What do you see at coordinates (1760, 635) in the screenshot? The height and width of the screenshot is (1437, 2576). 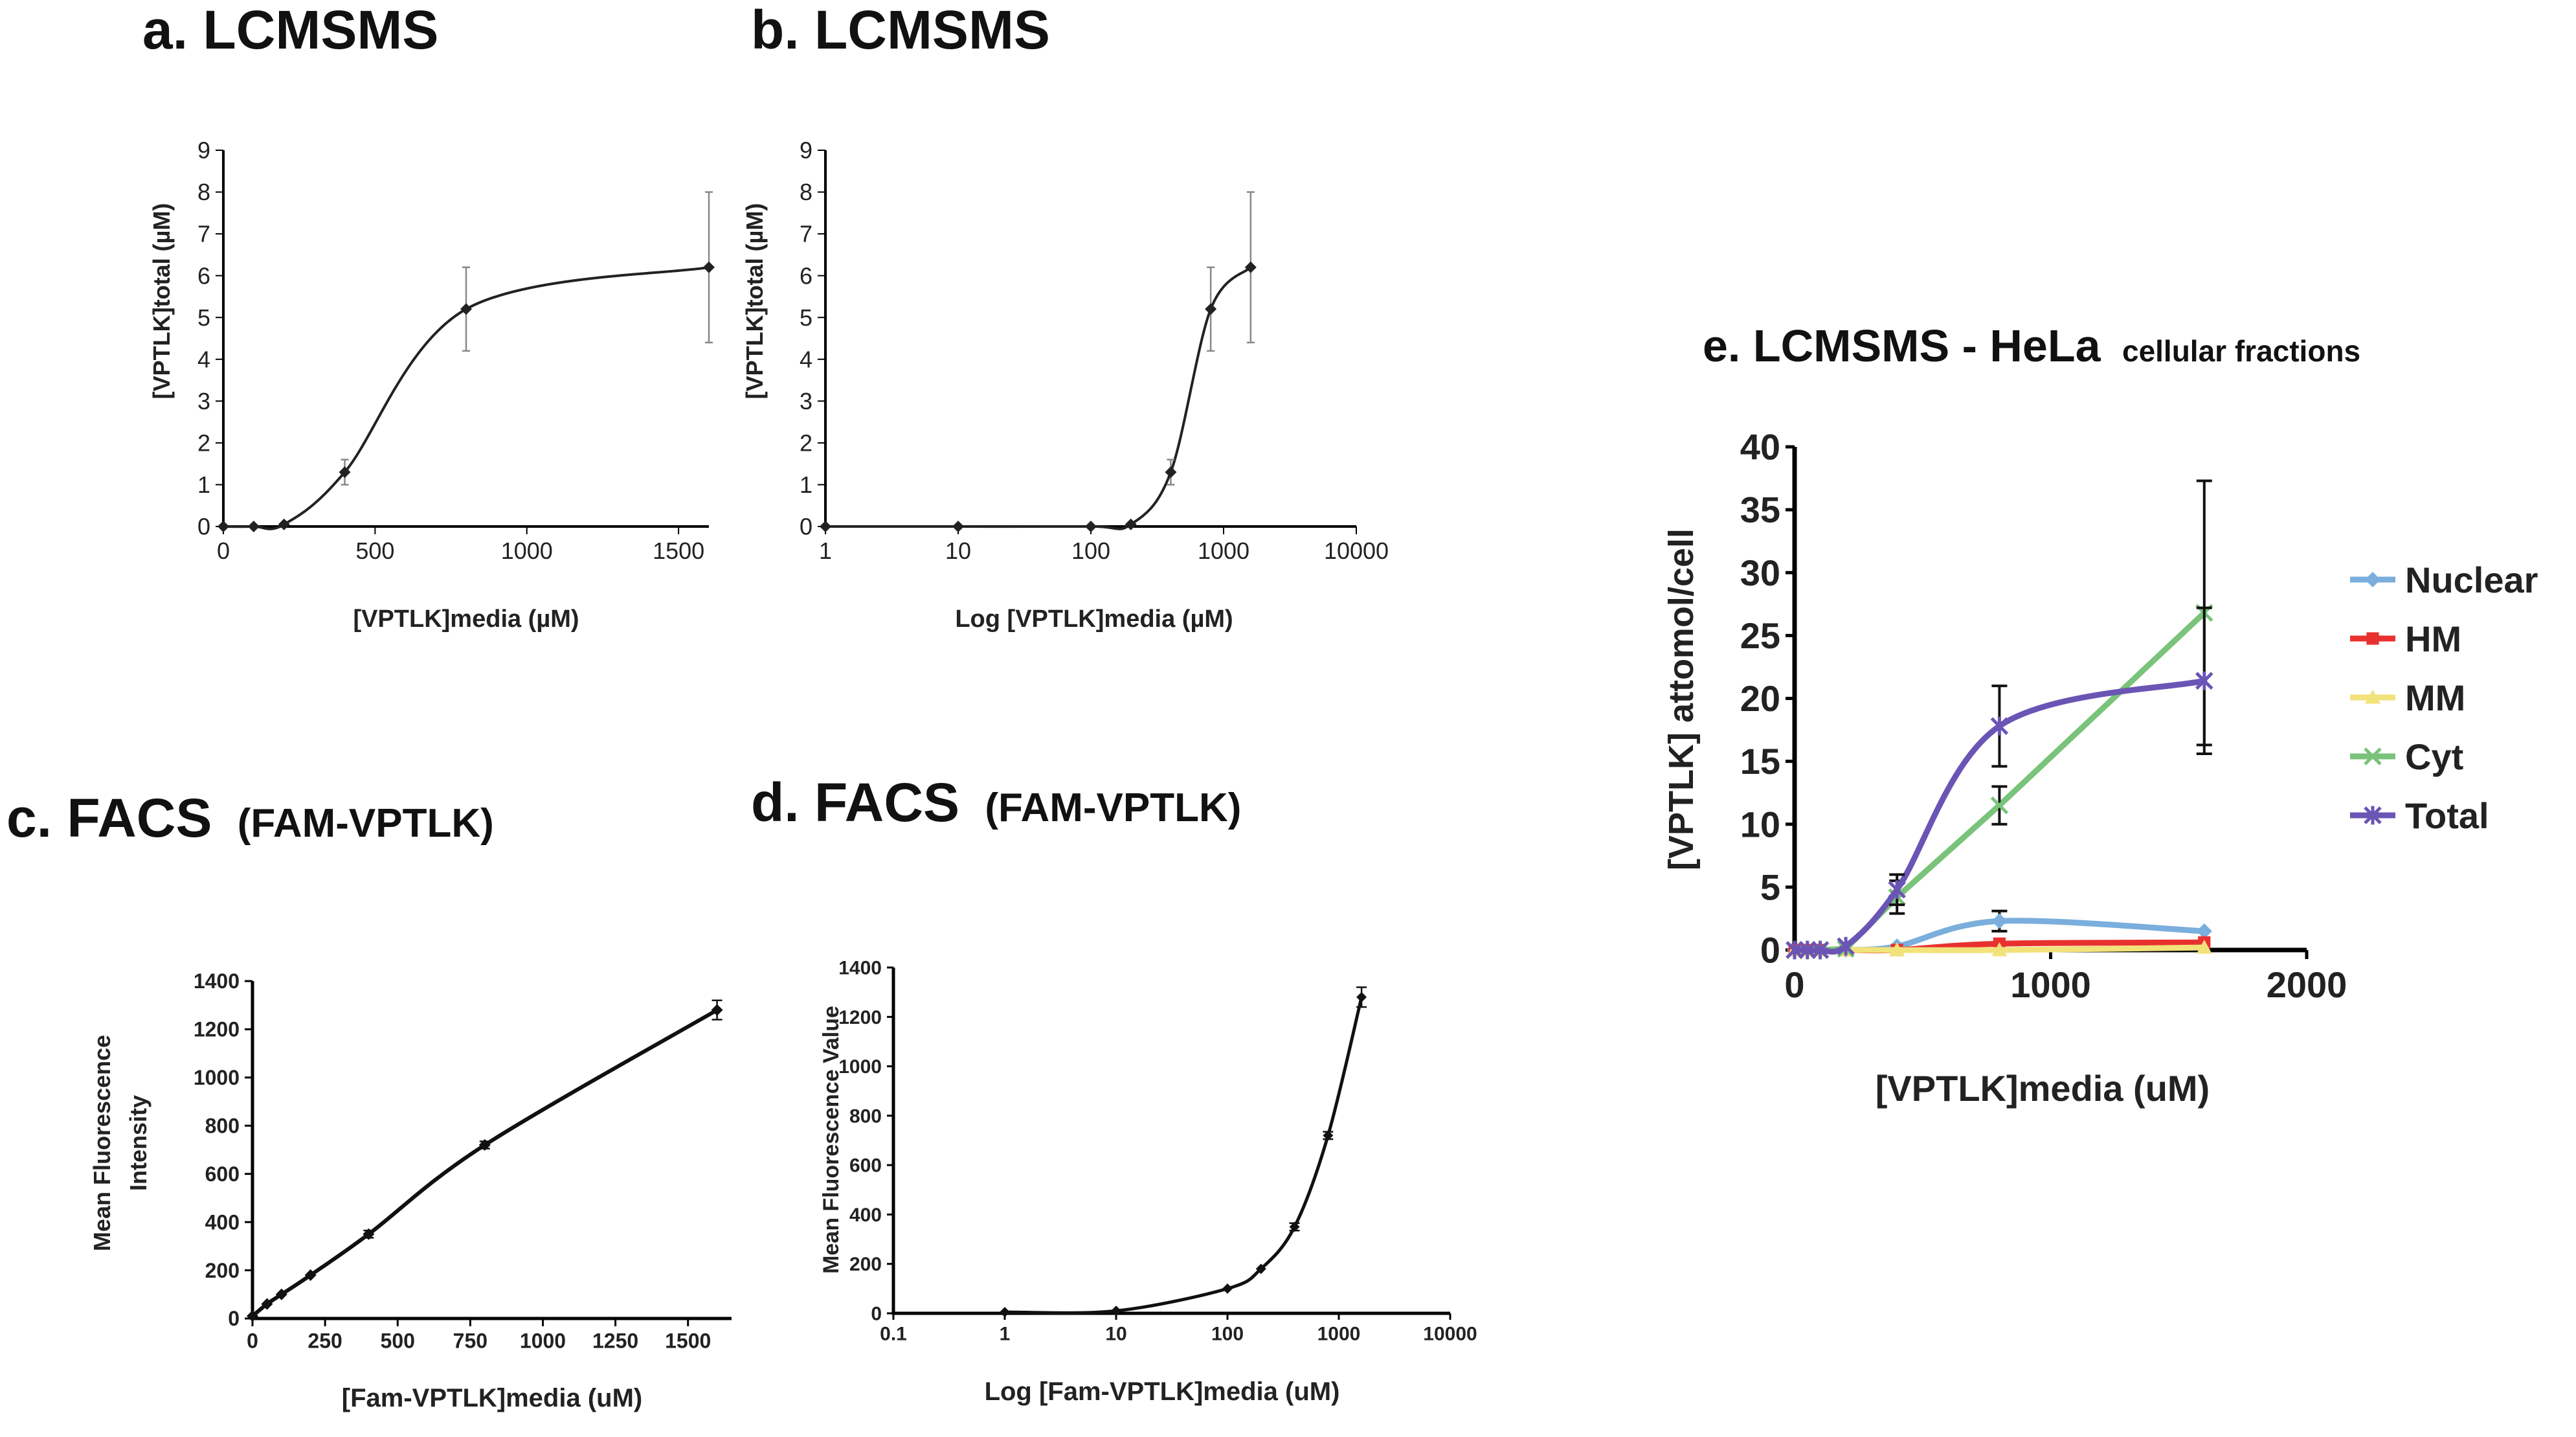 I see `panel-e-ytick-label: 25` at bounding box center [1760, 635].